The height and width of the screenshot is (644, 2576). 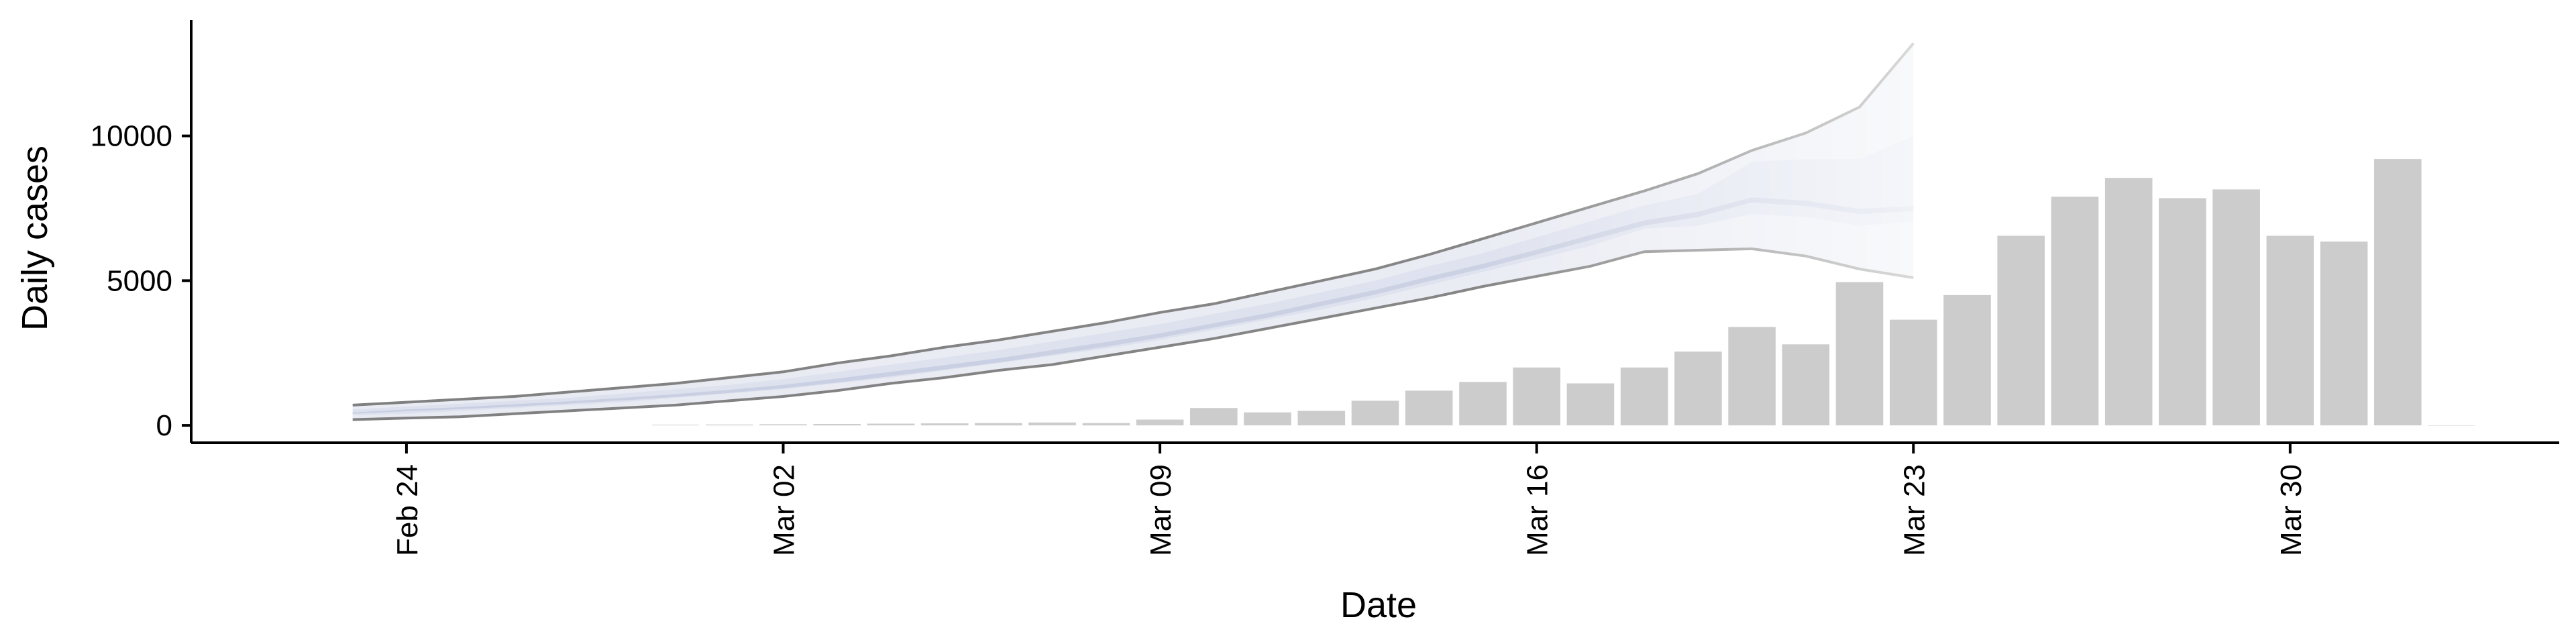 What do you see at coordinates (1378, 605) in the screenshot?
I see `x-axis-title: Date` at bounding box center [1378, 605].